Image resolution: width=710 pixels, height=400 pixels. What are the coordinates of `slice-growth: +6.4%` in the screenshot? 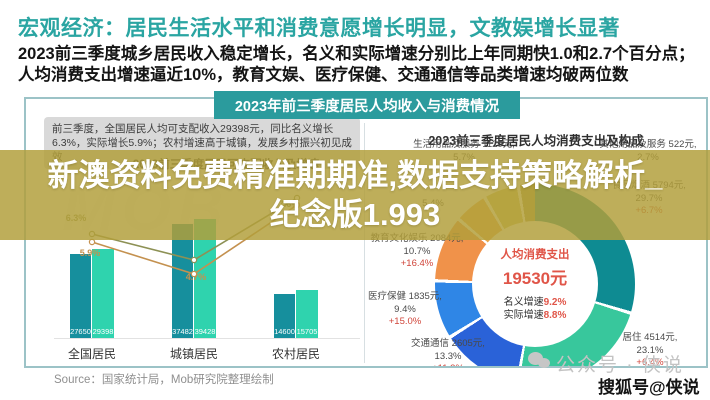 It's located at (650, 362).